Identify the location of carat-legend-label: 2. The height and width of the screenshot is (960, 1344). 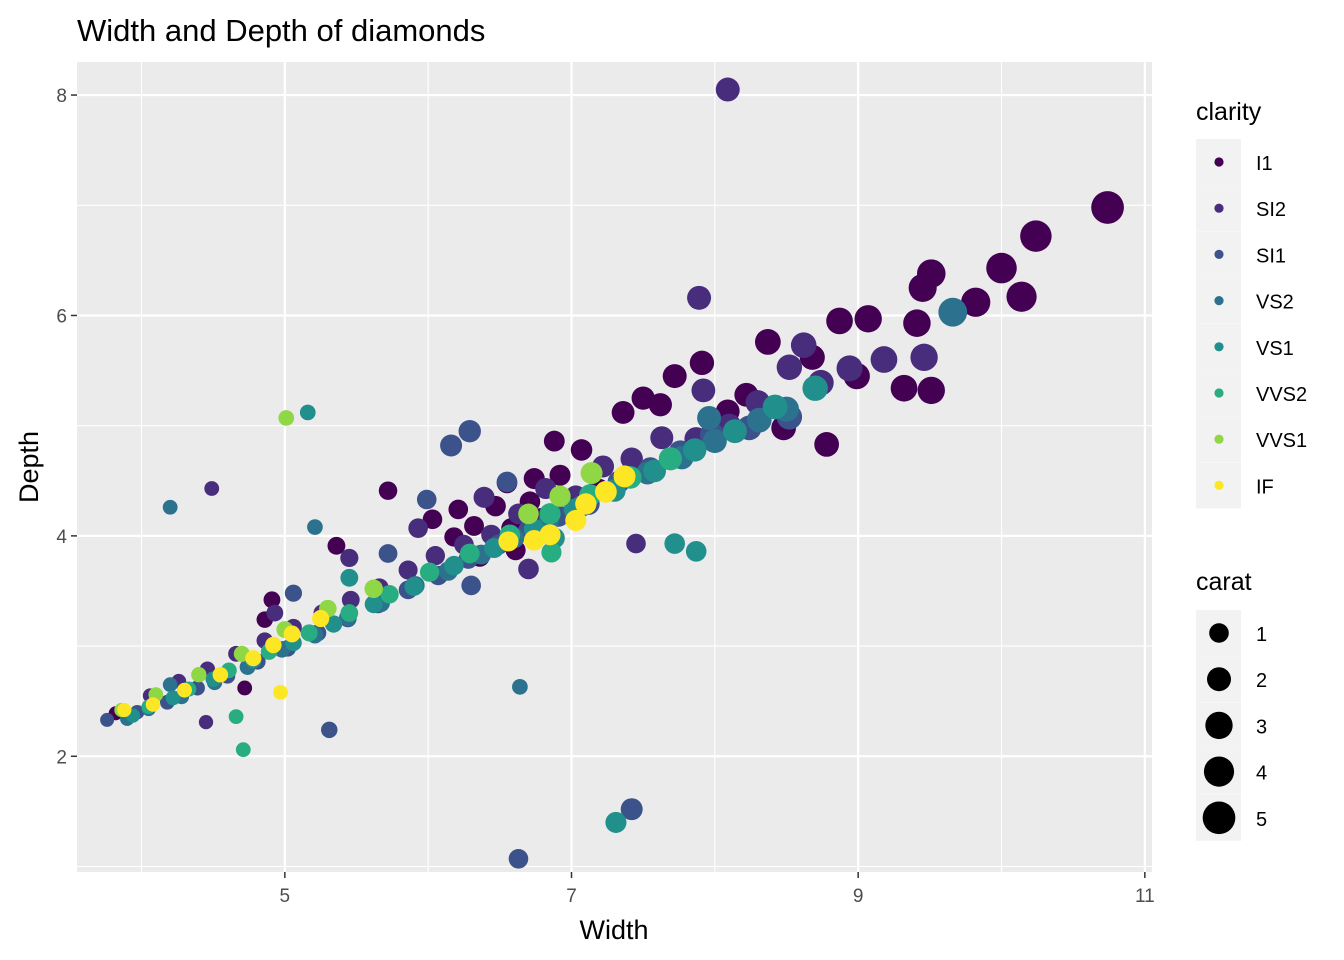
(1261, 681).